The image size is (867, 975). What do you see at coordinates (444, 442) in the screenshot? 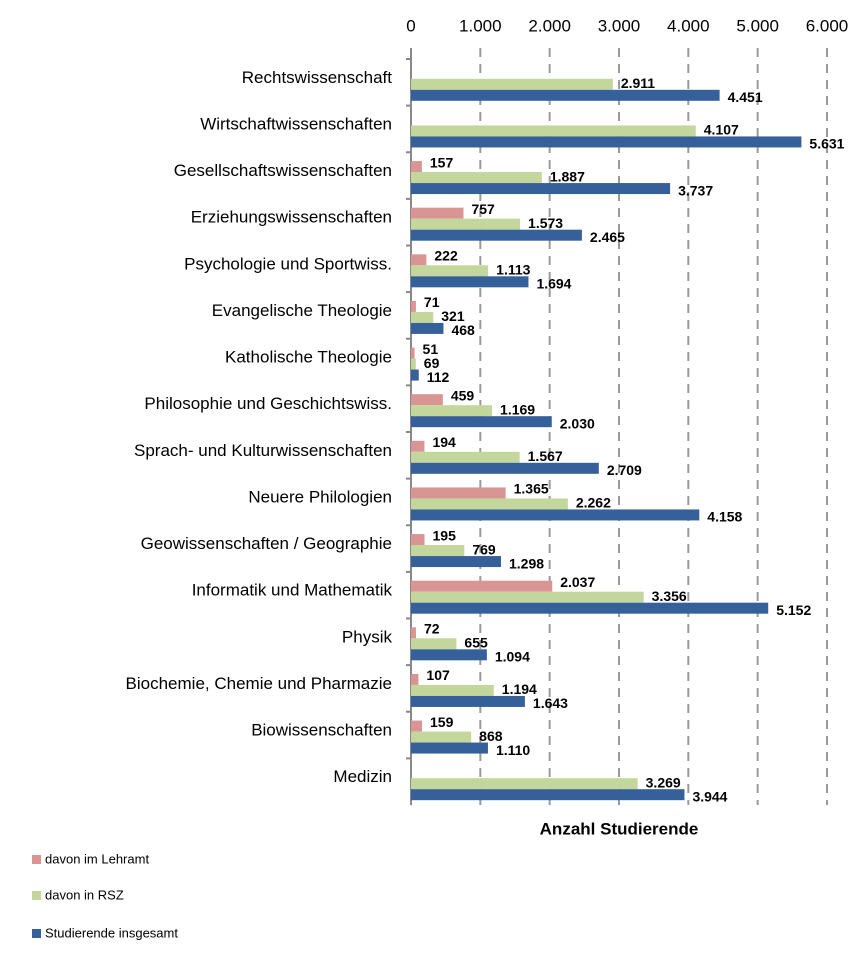
I see `value-label: 194` at bounding box center [444, 442].